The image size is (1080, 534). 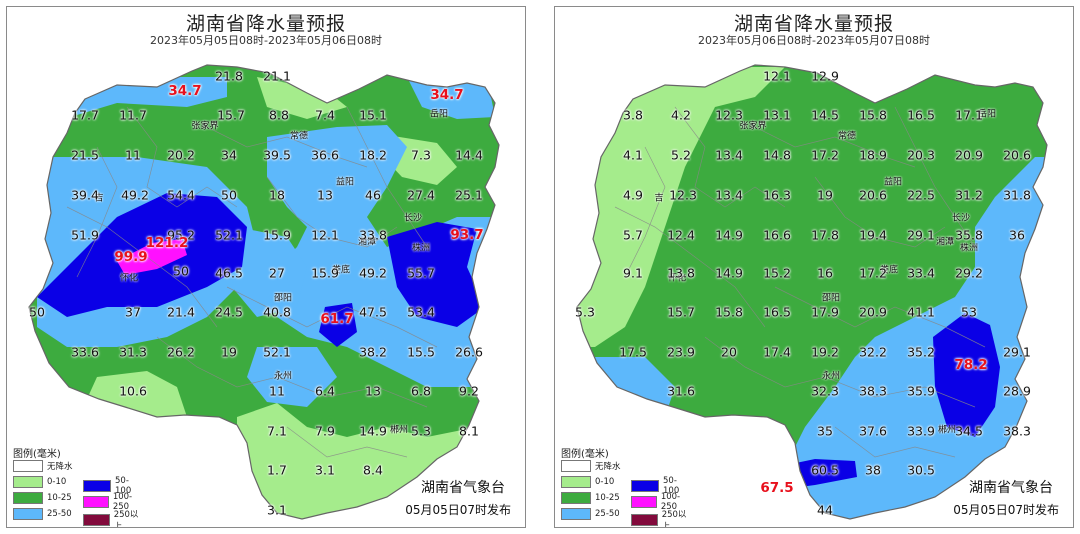 I want to click on rain-value: 34.5, so click(x=969, y=431).